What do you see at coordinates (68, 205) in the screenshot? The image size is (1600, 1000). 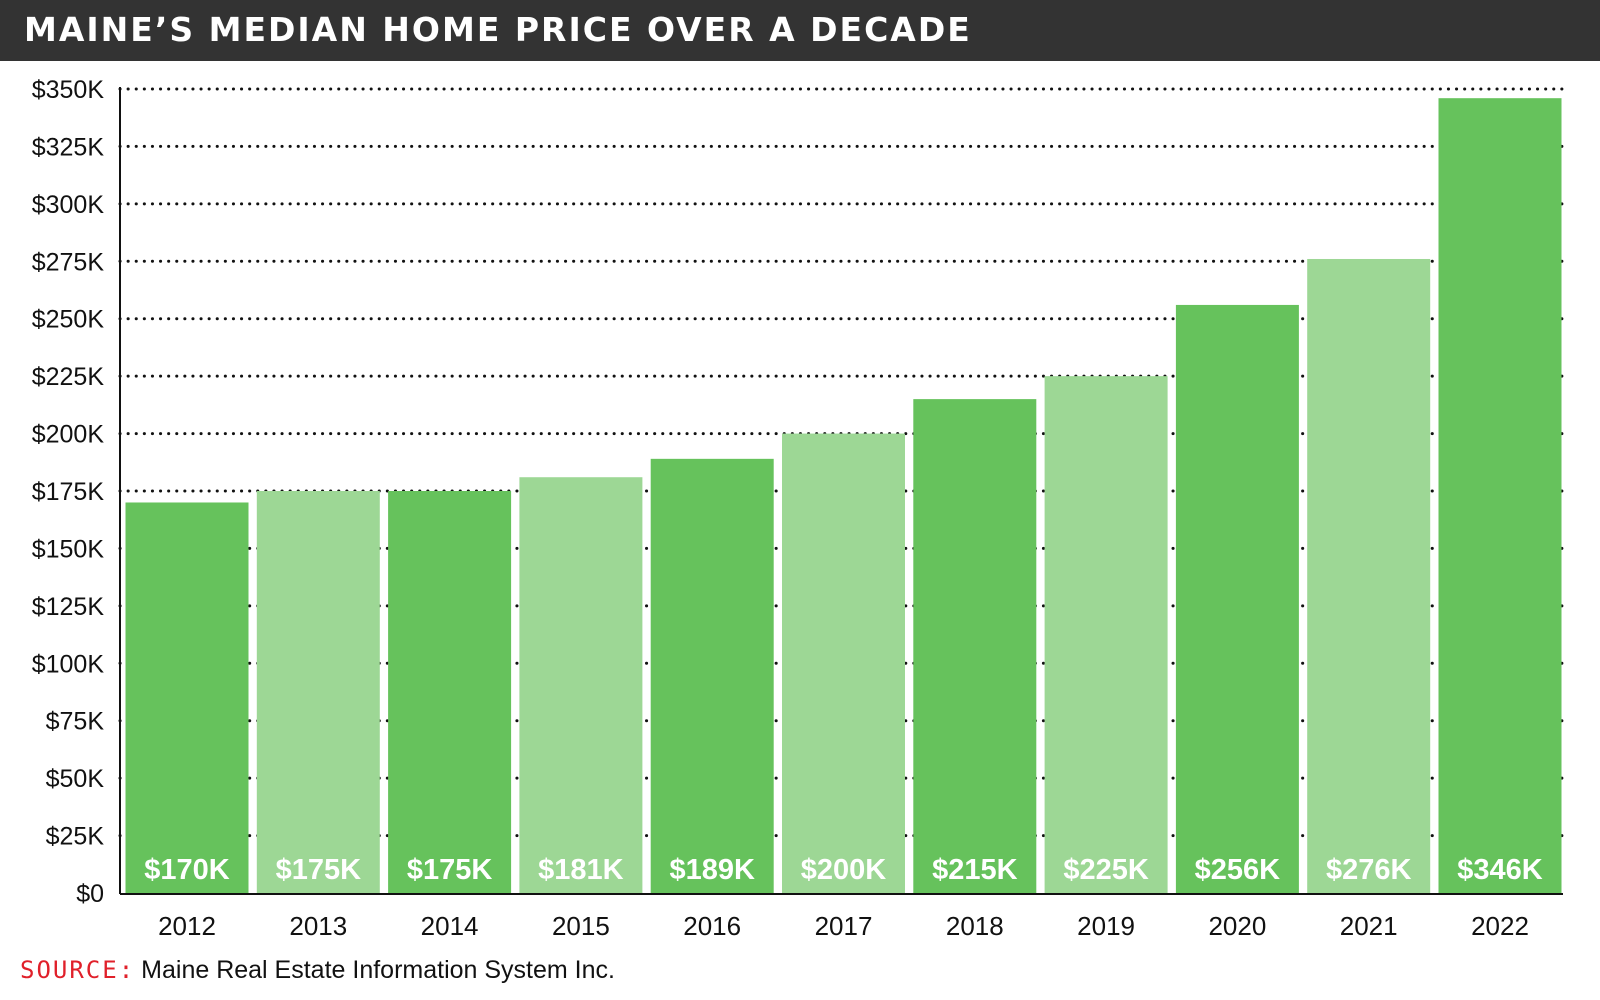 I see `y-tick-label: $300K` at bounding box center [68, 205].